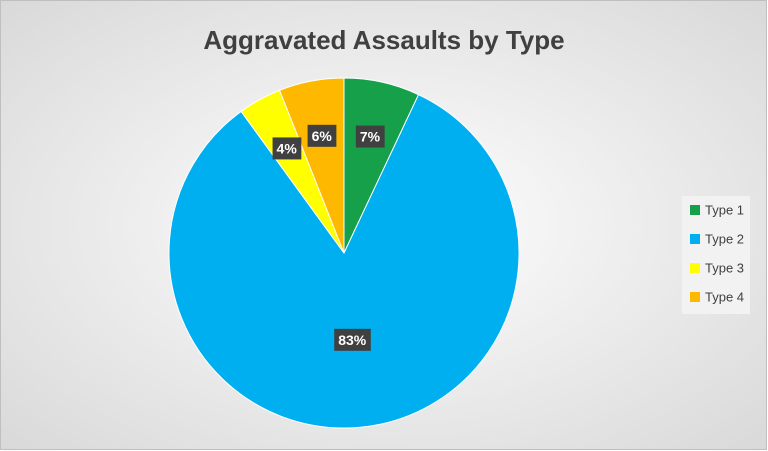  I want to click on data-label: 7%, so click(370, 136).